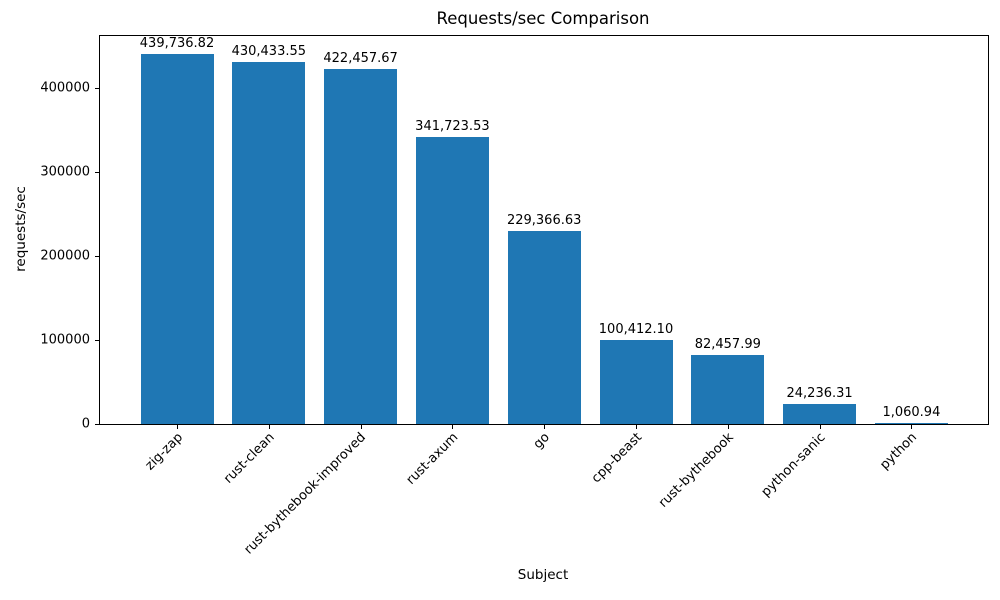 The width and height of the screenshot is (1000, 600). What do you see at coordinates (899, 451) in the screenshot?
I see `x-tick-label: python` at bounding box center [899, 451].